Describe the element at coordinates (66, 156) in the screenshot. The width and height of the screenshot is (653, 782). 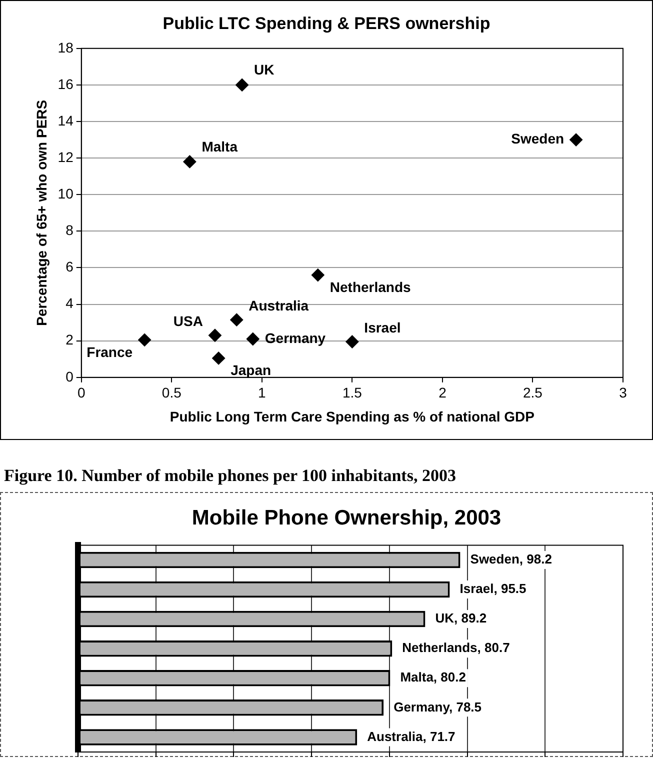
I see `y-tick-label: 12` at that location.